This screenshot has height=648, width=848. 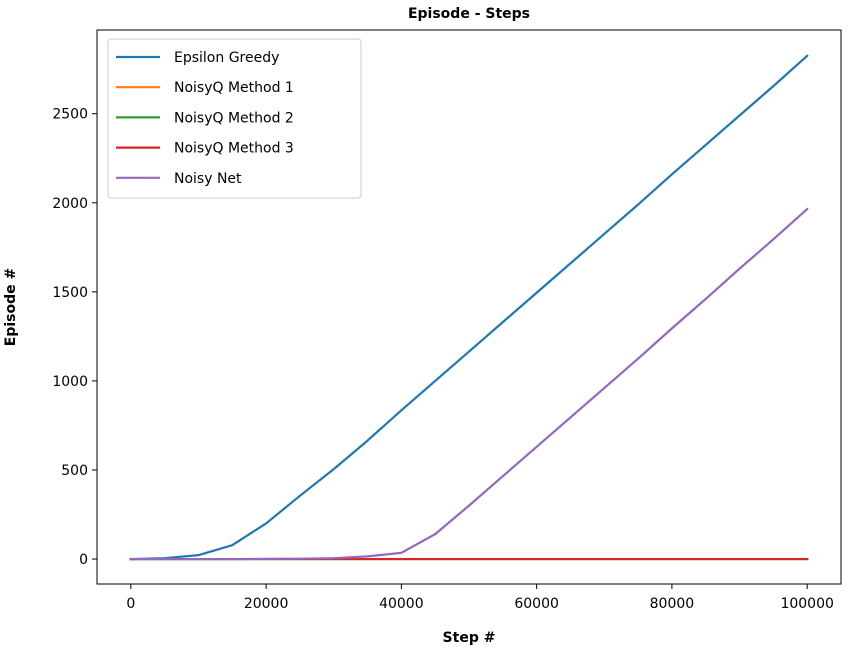 What do you see at coordinates (70, 293) in the screenshot?
I see `y-tick-label: 1500` at bounding box center [70, 293].